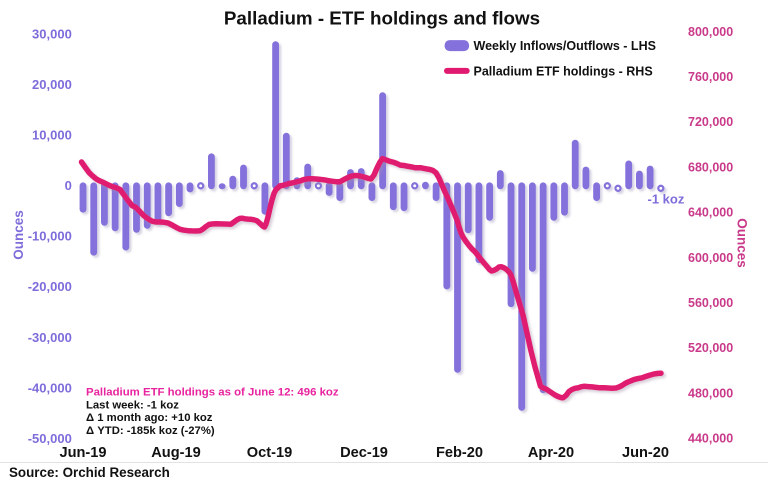  Describe the element at coordinates (382, 18) in the screenshot. I see `svg-text:Palladium - ETF holdings and f: Palladium - ETF holdings and flows` at that location.